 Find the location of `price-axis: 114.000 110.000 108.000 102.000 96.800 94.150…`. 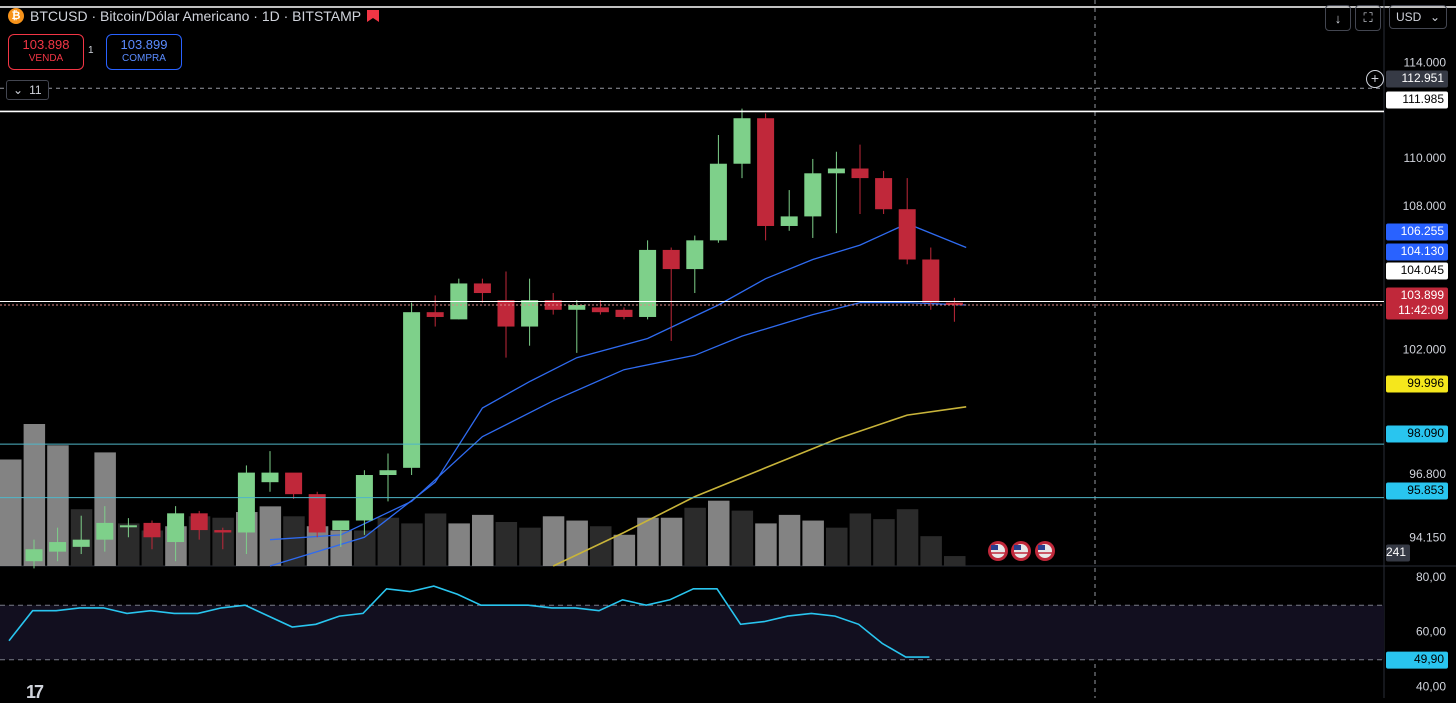

price-axis: 114.000 110.000 108.000 102.000 96.800 94.150… is located at coordinates (1417, 308).